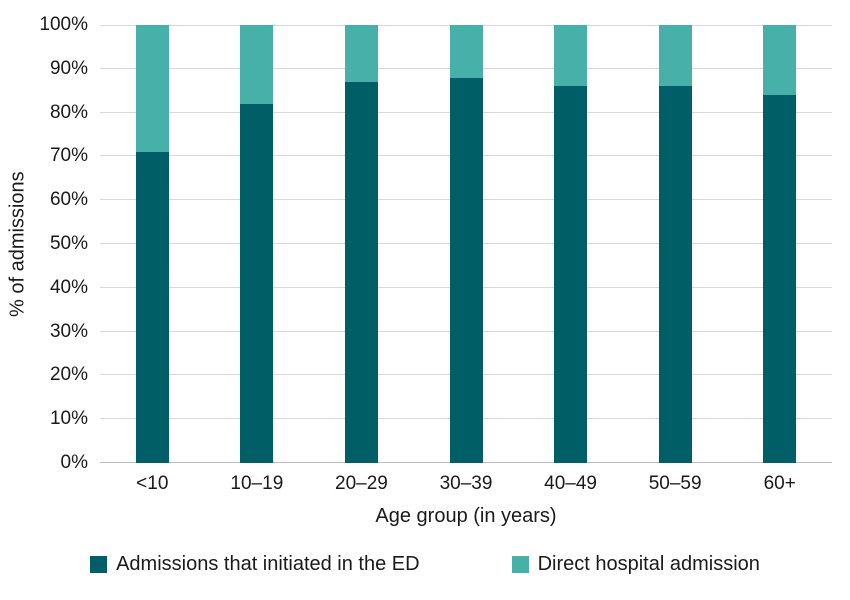 The width and height of the screenshot is (850, 600). Describe the element at coordinates (68, 287) in the screenshot. I see `y-tick-label: 40%` at that location.